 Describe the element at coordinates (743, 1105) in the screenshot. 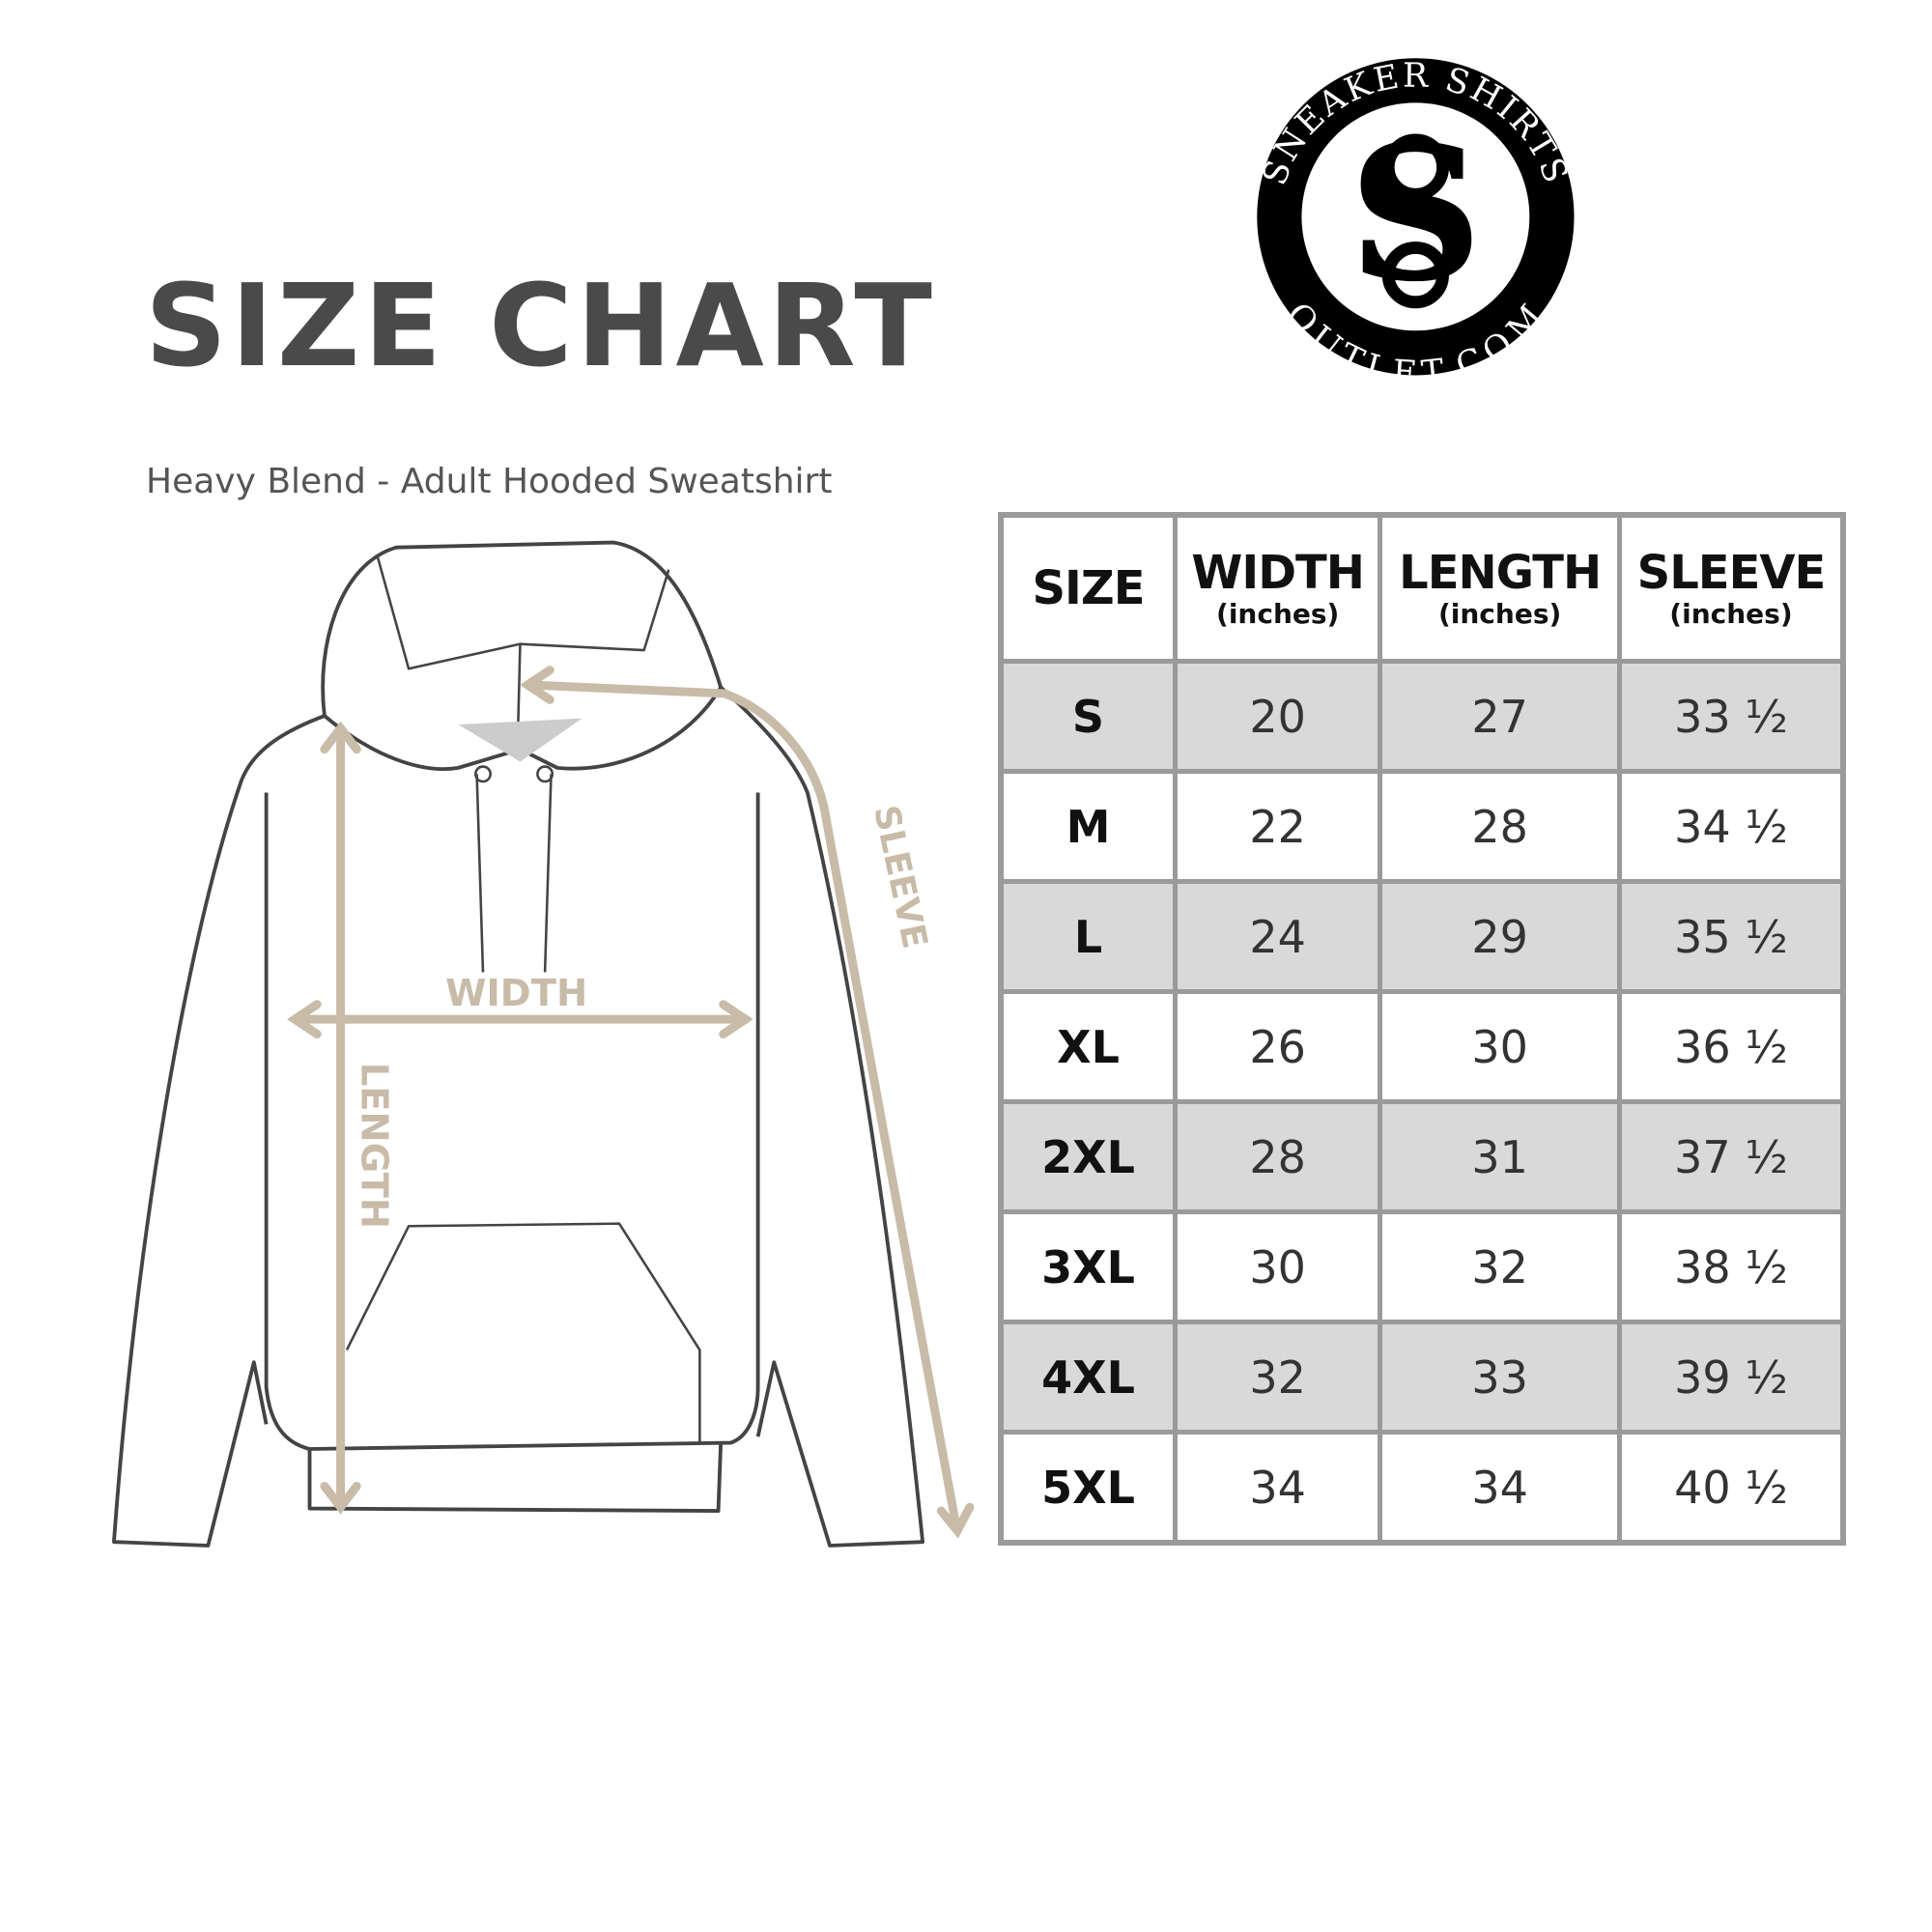

I see `sleeve-arrow` at that location.